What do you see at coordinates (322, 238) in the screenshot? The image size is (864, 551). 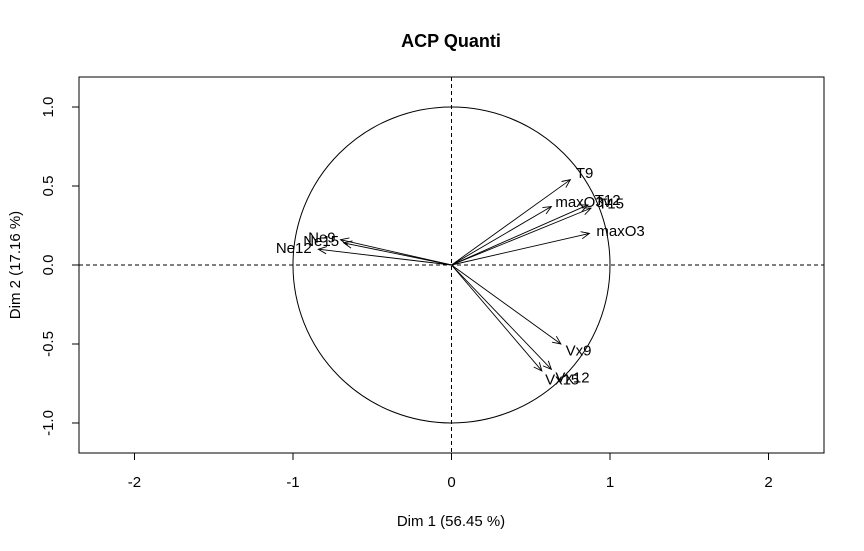 I see `variable-label: Ne9` at bounding box center [322, 238].